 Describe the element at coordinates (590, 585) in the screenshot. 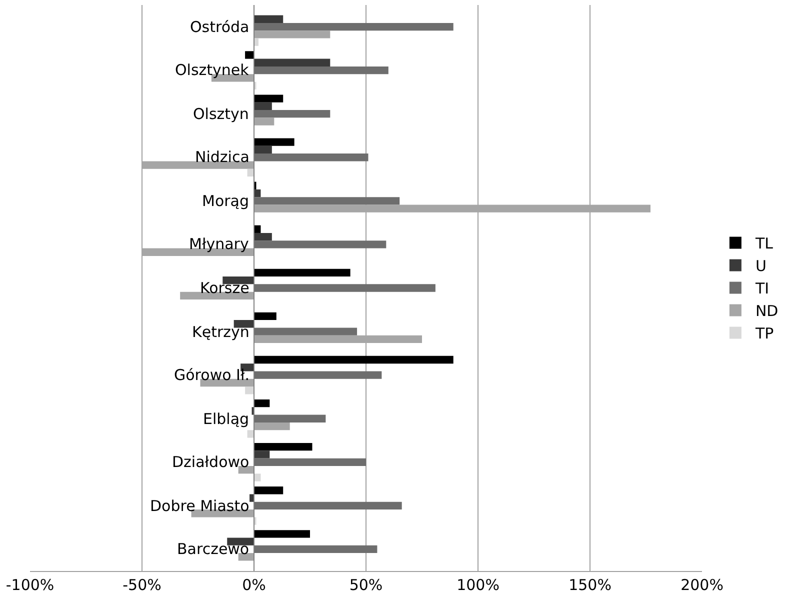

I see `x-tick-label: 150%` at that location.